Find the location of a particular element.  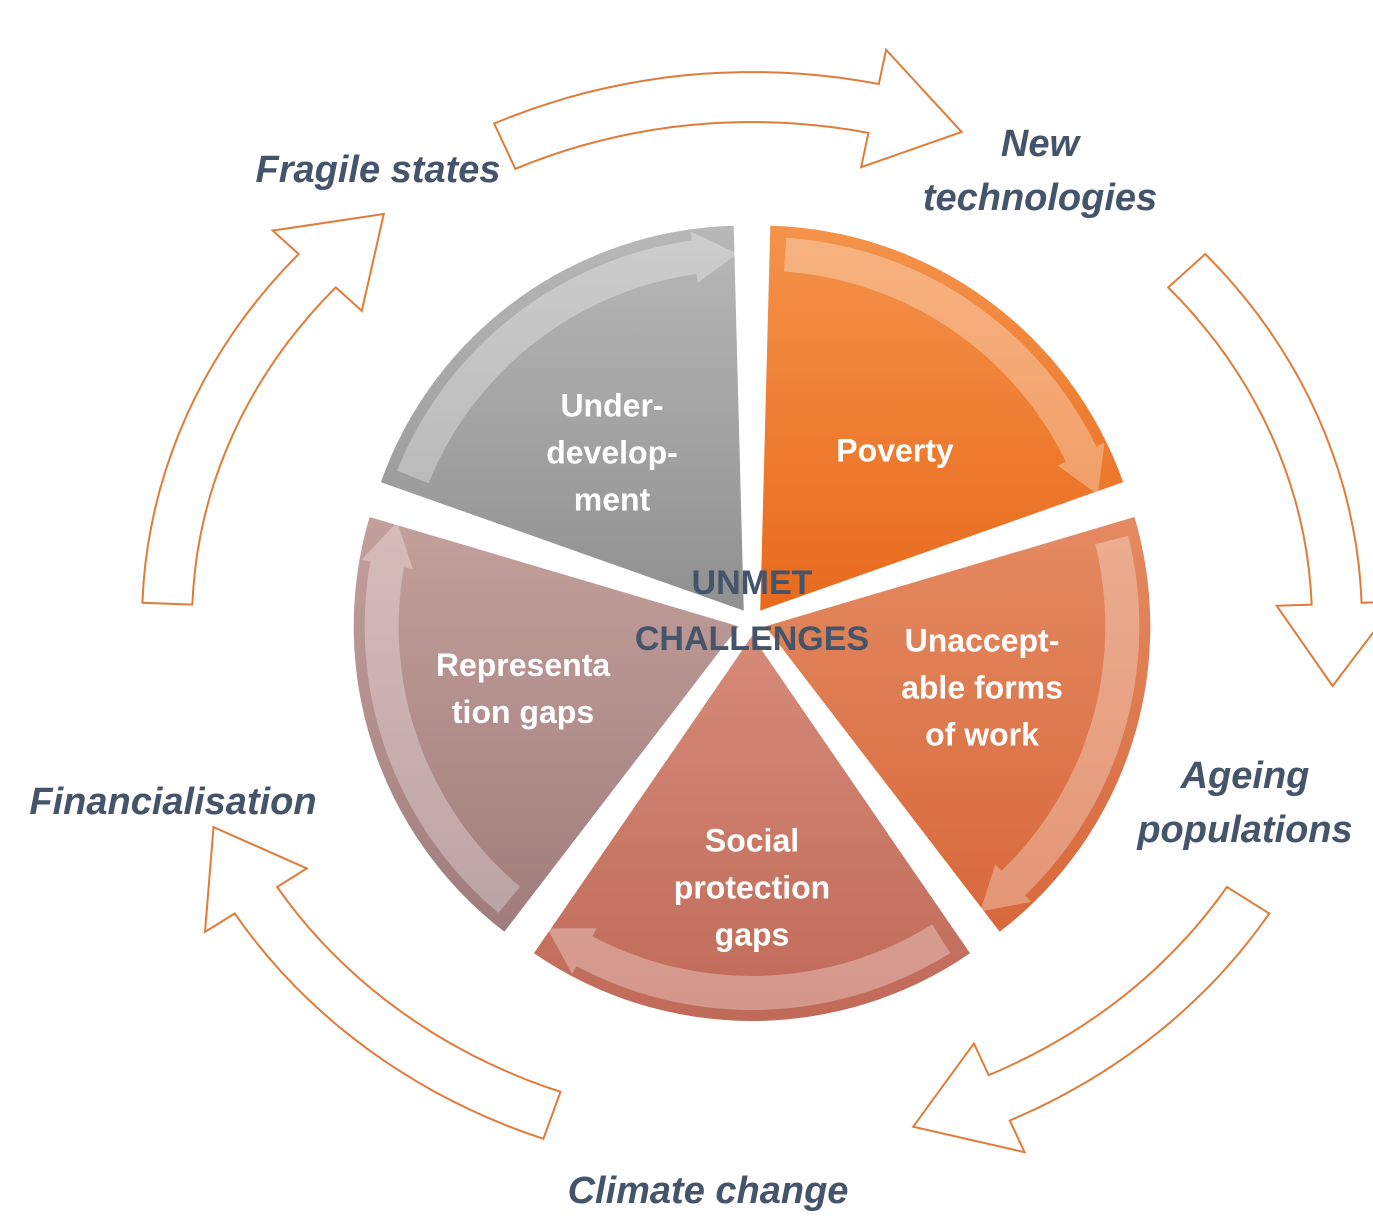

segment-label: develop- is located at coordinates (612, 452).